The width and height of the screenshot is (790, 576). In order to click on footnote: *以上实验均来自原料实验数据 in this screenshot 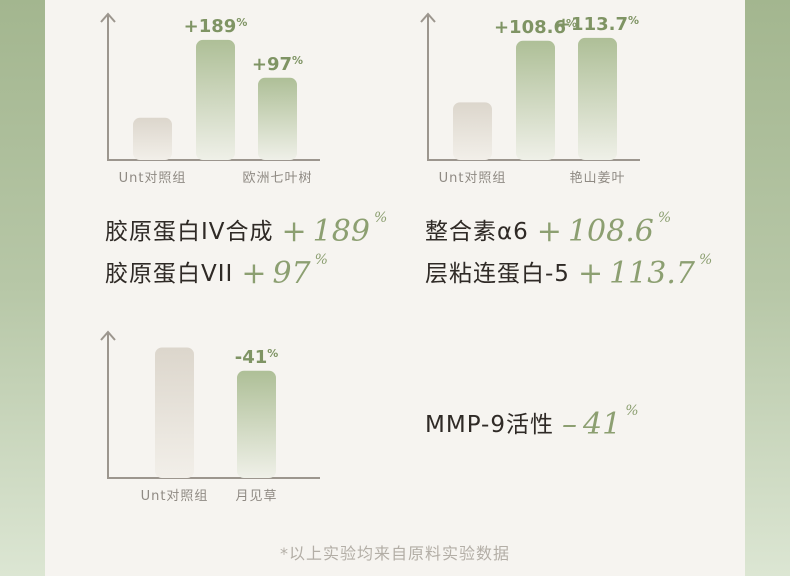, I will do `click(394, 553)`.